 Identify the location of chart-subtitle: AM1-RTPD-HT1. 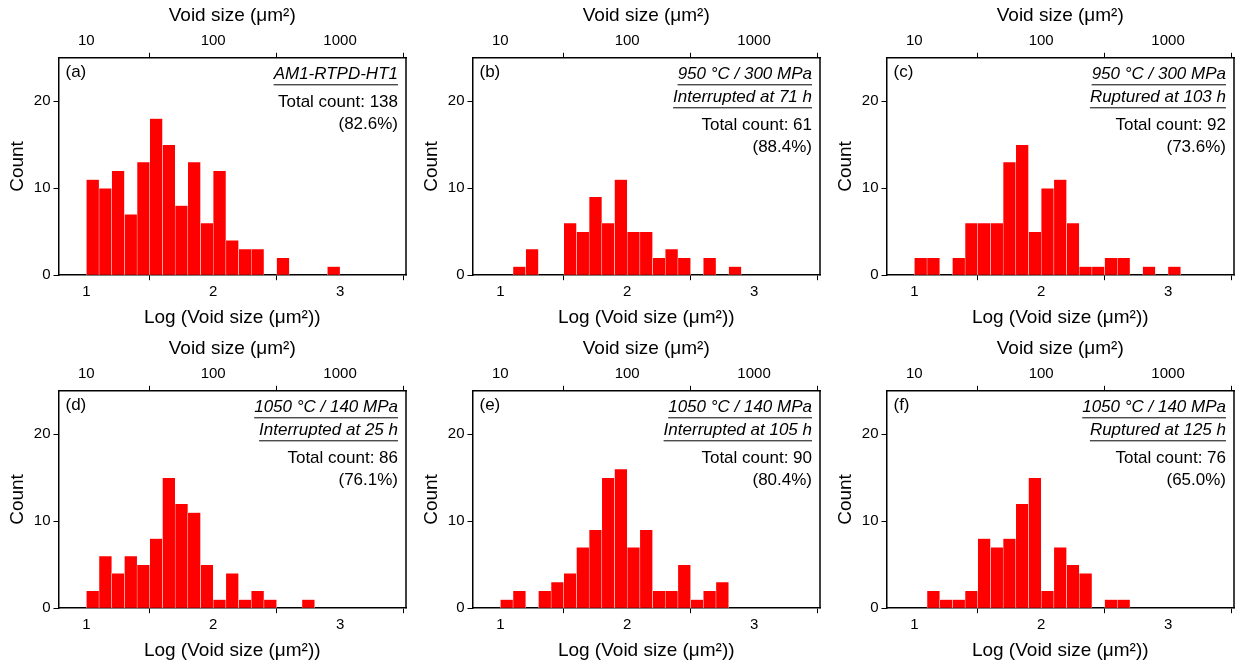
(335, 74).